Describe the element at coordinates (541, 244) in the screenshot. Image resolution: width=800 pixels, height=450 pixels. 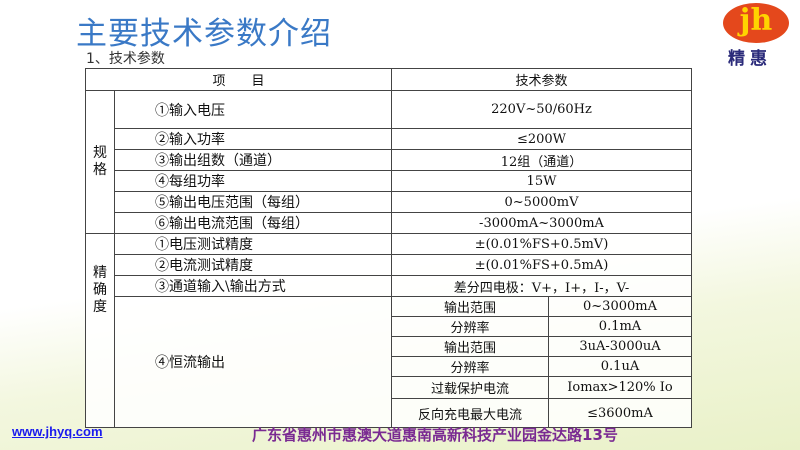
I see `value-cell: ±(0.01%FS+0.5mV)` at that location.